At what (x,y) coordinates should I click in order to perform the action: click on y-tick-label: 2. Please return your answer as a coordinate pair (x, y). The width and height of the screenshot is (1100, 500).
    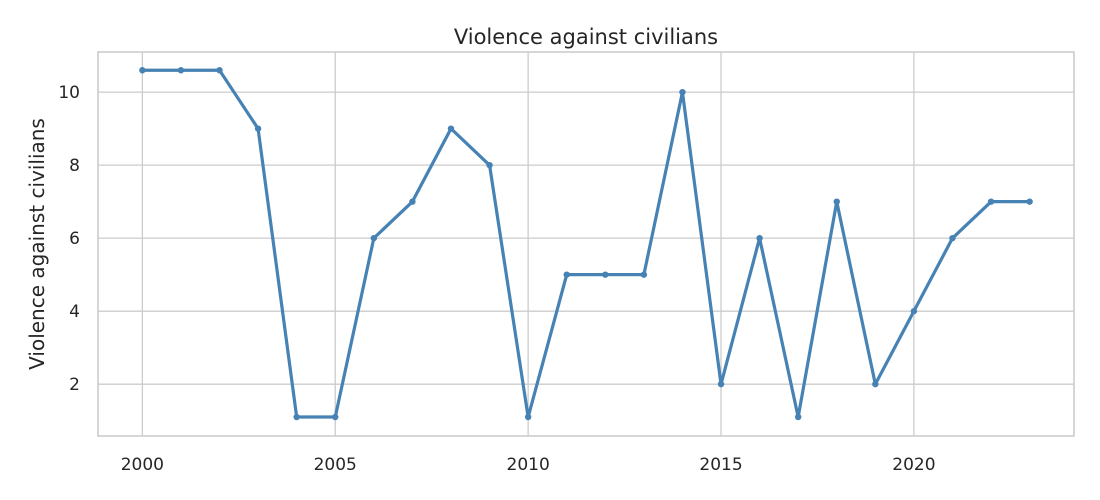
    Looking at the image, I should click on (74, 385).